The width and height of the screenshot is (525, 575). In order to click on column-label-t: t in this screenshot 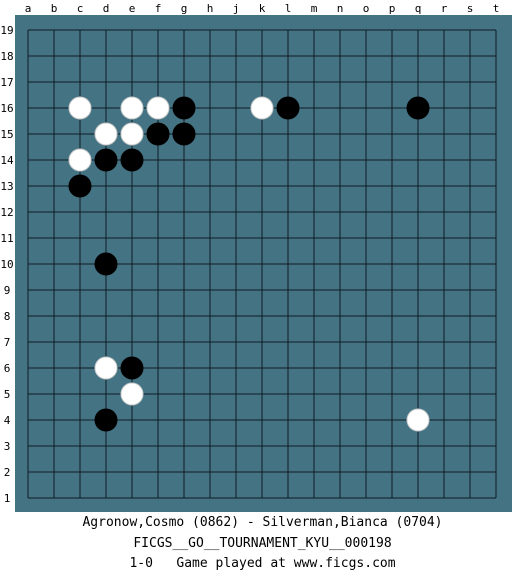, I will do `click(496, 8)`.